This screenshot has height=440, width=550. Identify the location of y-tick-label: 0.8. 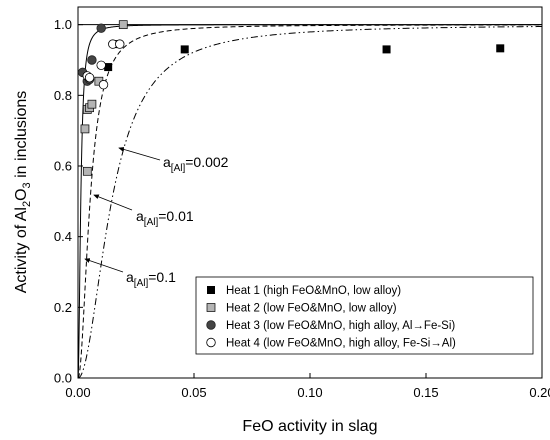
(63, 95).